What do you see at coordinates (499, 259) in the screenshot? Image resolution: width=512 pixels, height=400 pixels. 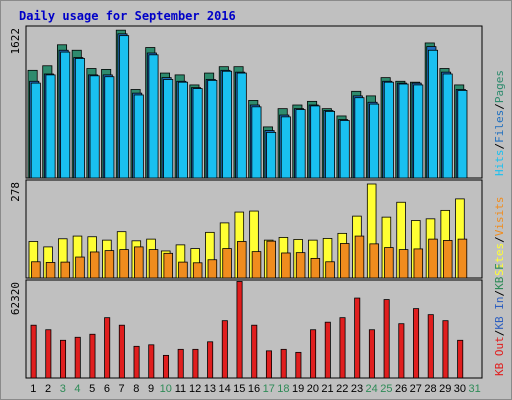 I see `middle-legend-part: Sites` at bounding box center [499, 259].